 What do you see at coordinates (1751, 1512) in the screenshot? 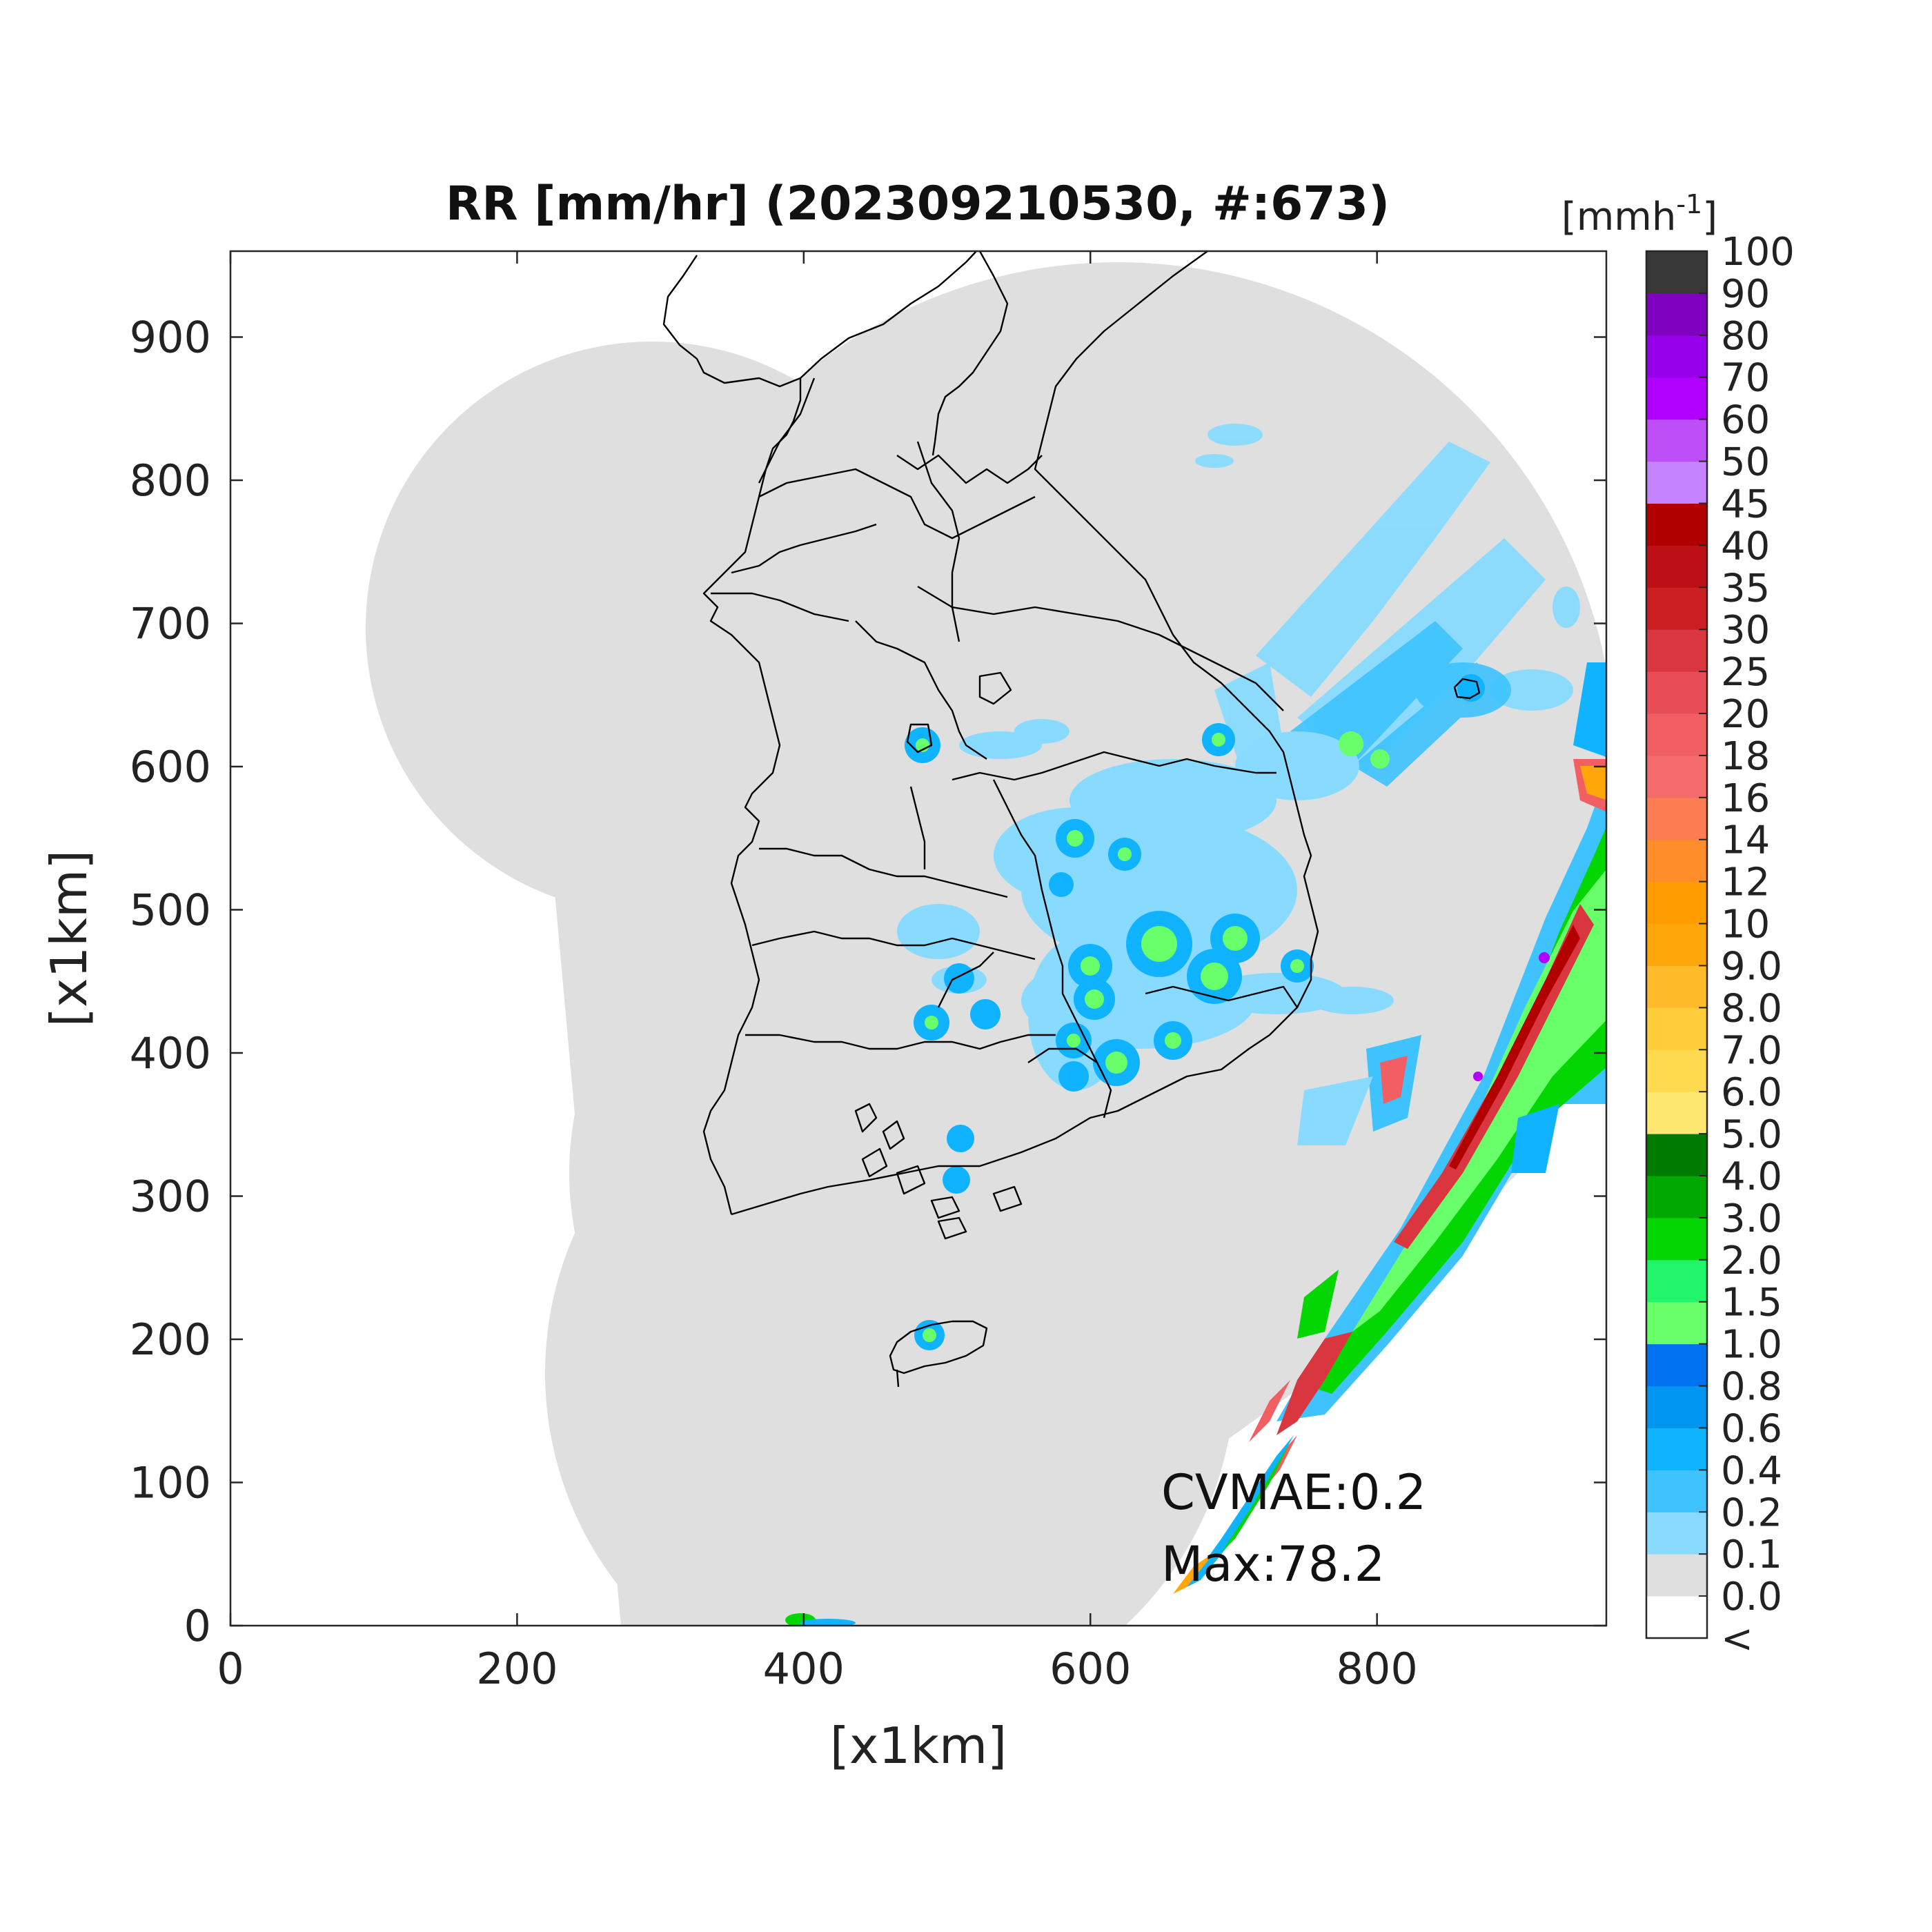
I see `colorbar-label: 0.2` at bounding box center [1751, 1512].